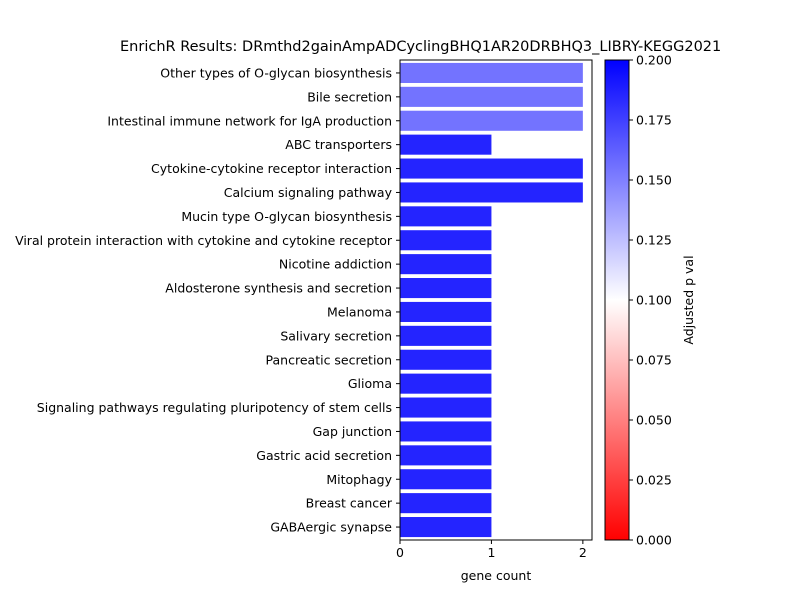  I want to click on colorbar-tick-label: 0.050, so click(654, 420).